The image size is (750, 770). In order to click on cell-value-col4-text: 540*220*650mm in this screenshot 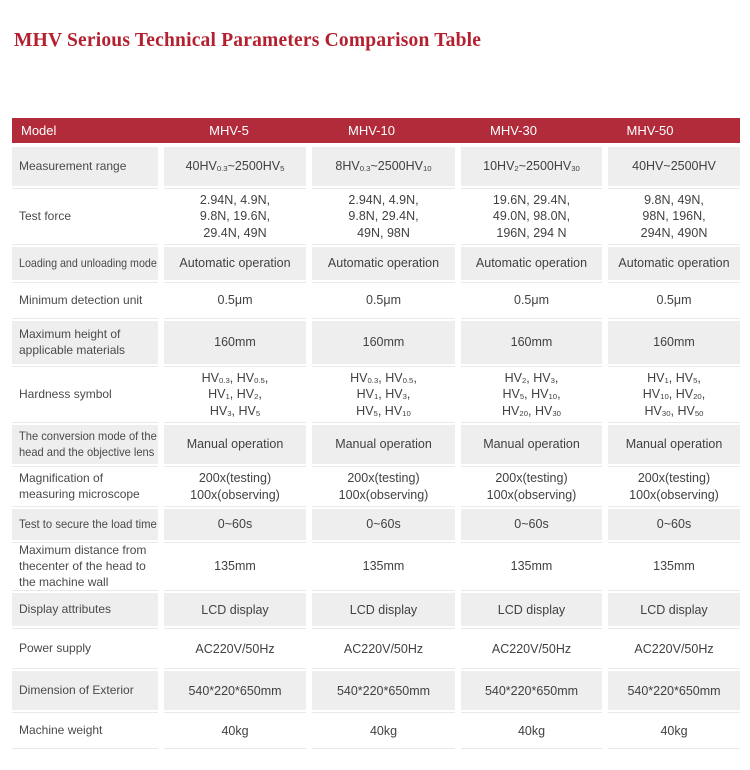, I will do `click(674, 690)`.